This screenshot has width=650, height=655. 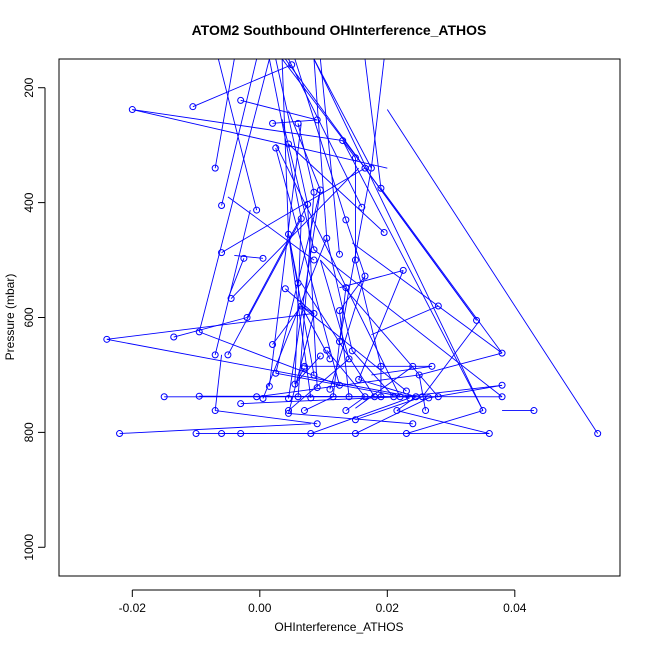 I want to click on y-axis-label: Pressure (mbar), so click(x=10, y=317).